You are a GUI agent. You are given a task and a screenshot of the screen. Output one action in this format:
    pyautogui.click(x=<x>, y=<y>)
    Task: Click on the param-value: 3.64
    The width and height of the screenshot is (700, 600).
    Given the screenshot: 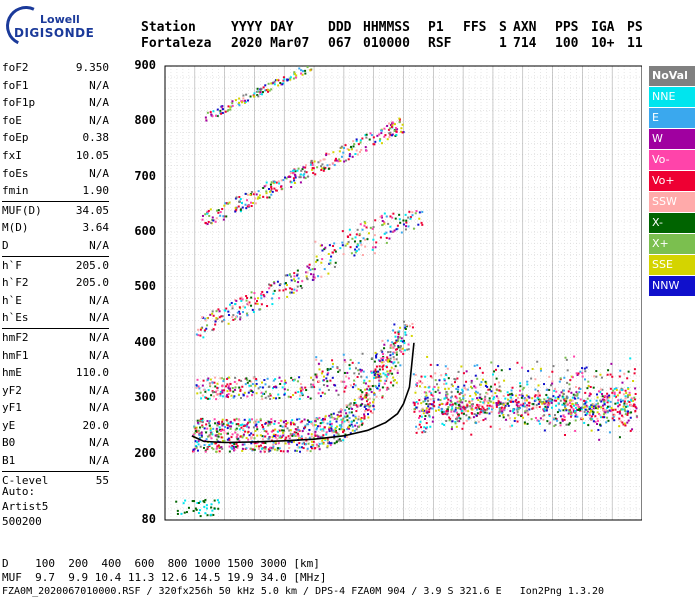 What is the action you would take?
    pyautogui.click(x=96, y=228)
    